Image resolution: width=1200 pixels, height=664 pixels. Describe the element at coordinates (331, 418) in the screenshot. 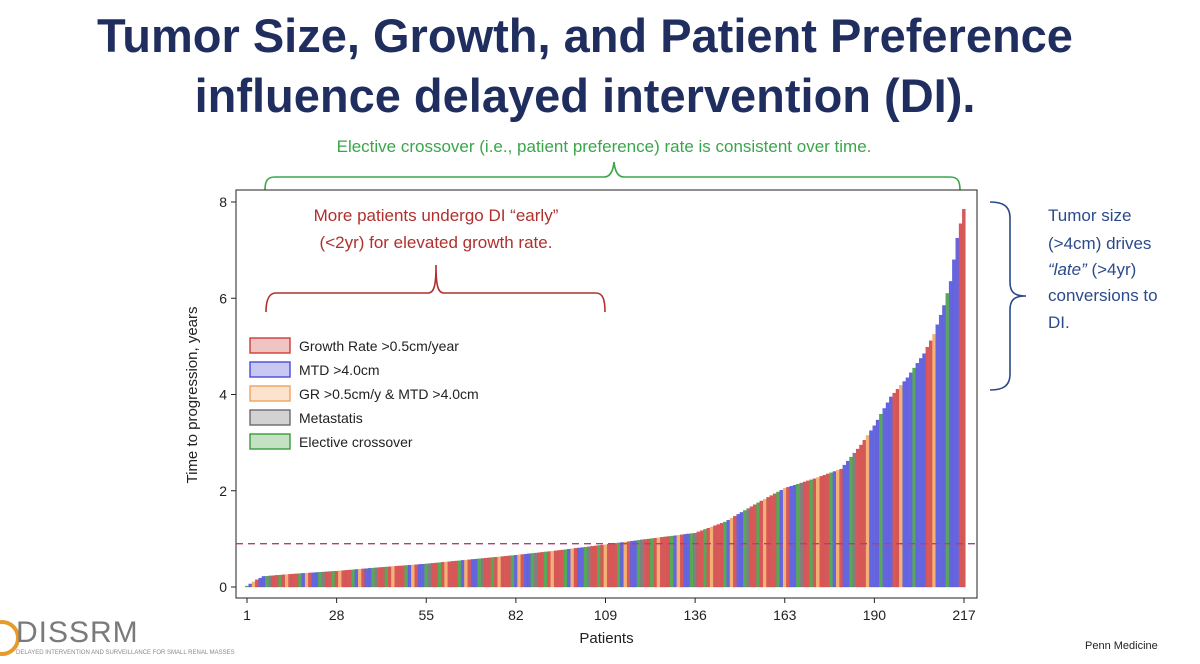

I see `legend-label: Metastatis` at that location.